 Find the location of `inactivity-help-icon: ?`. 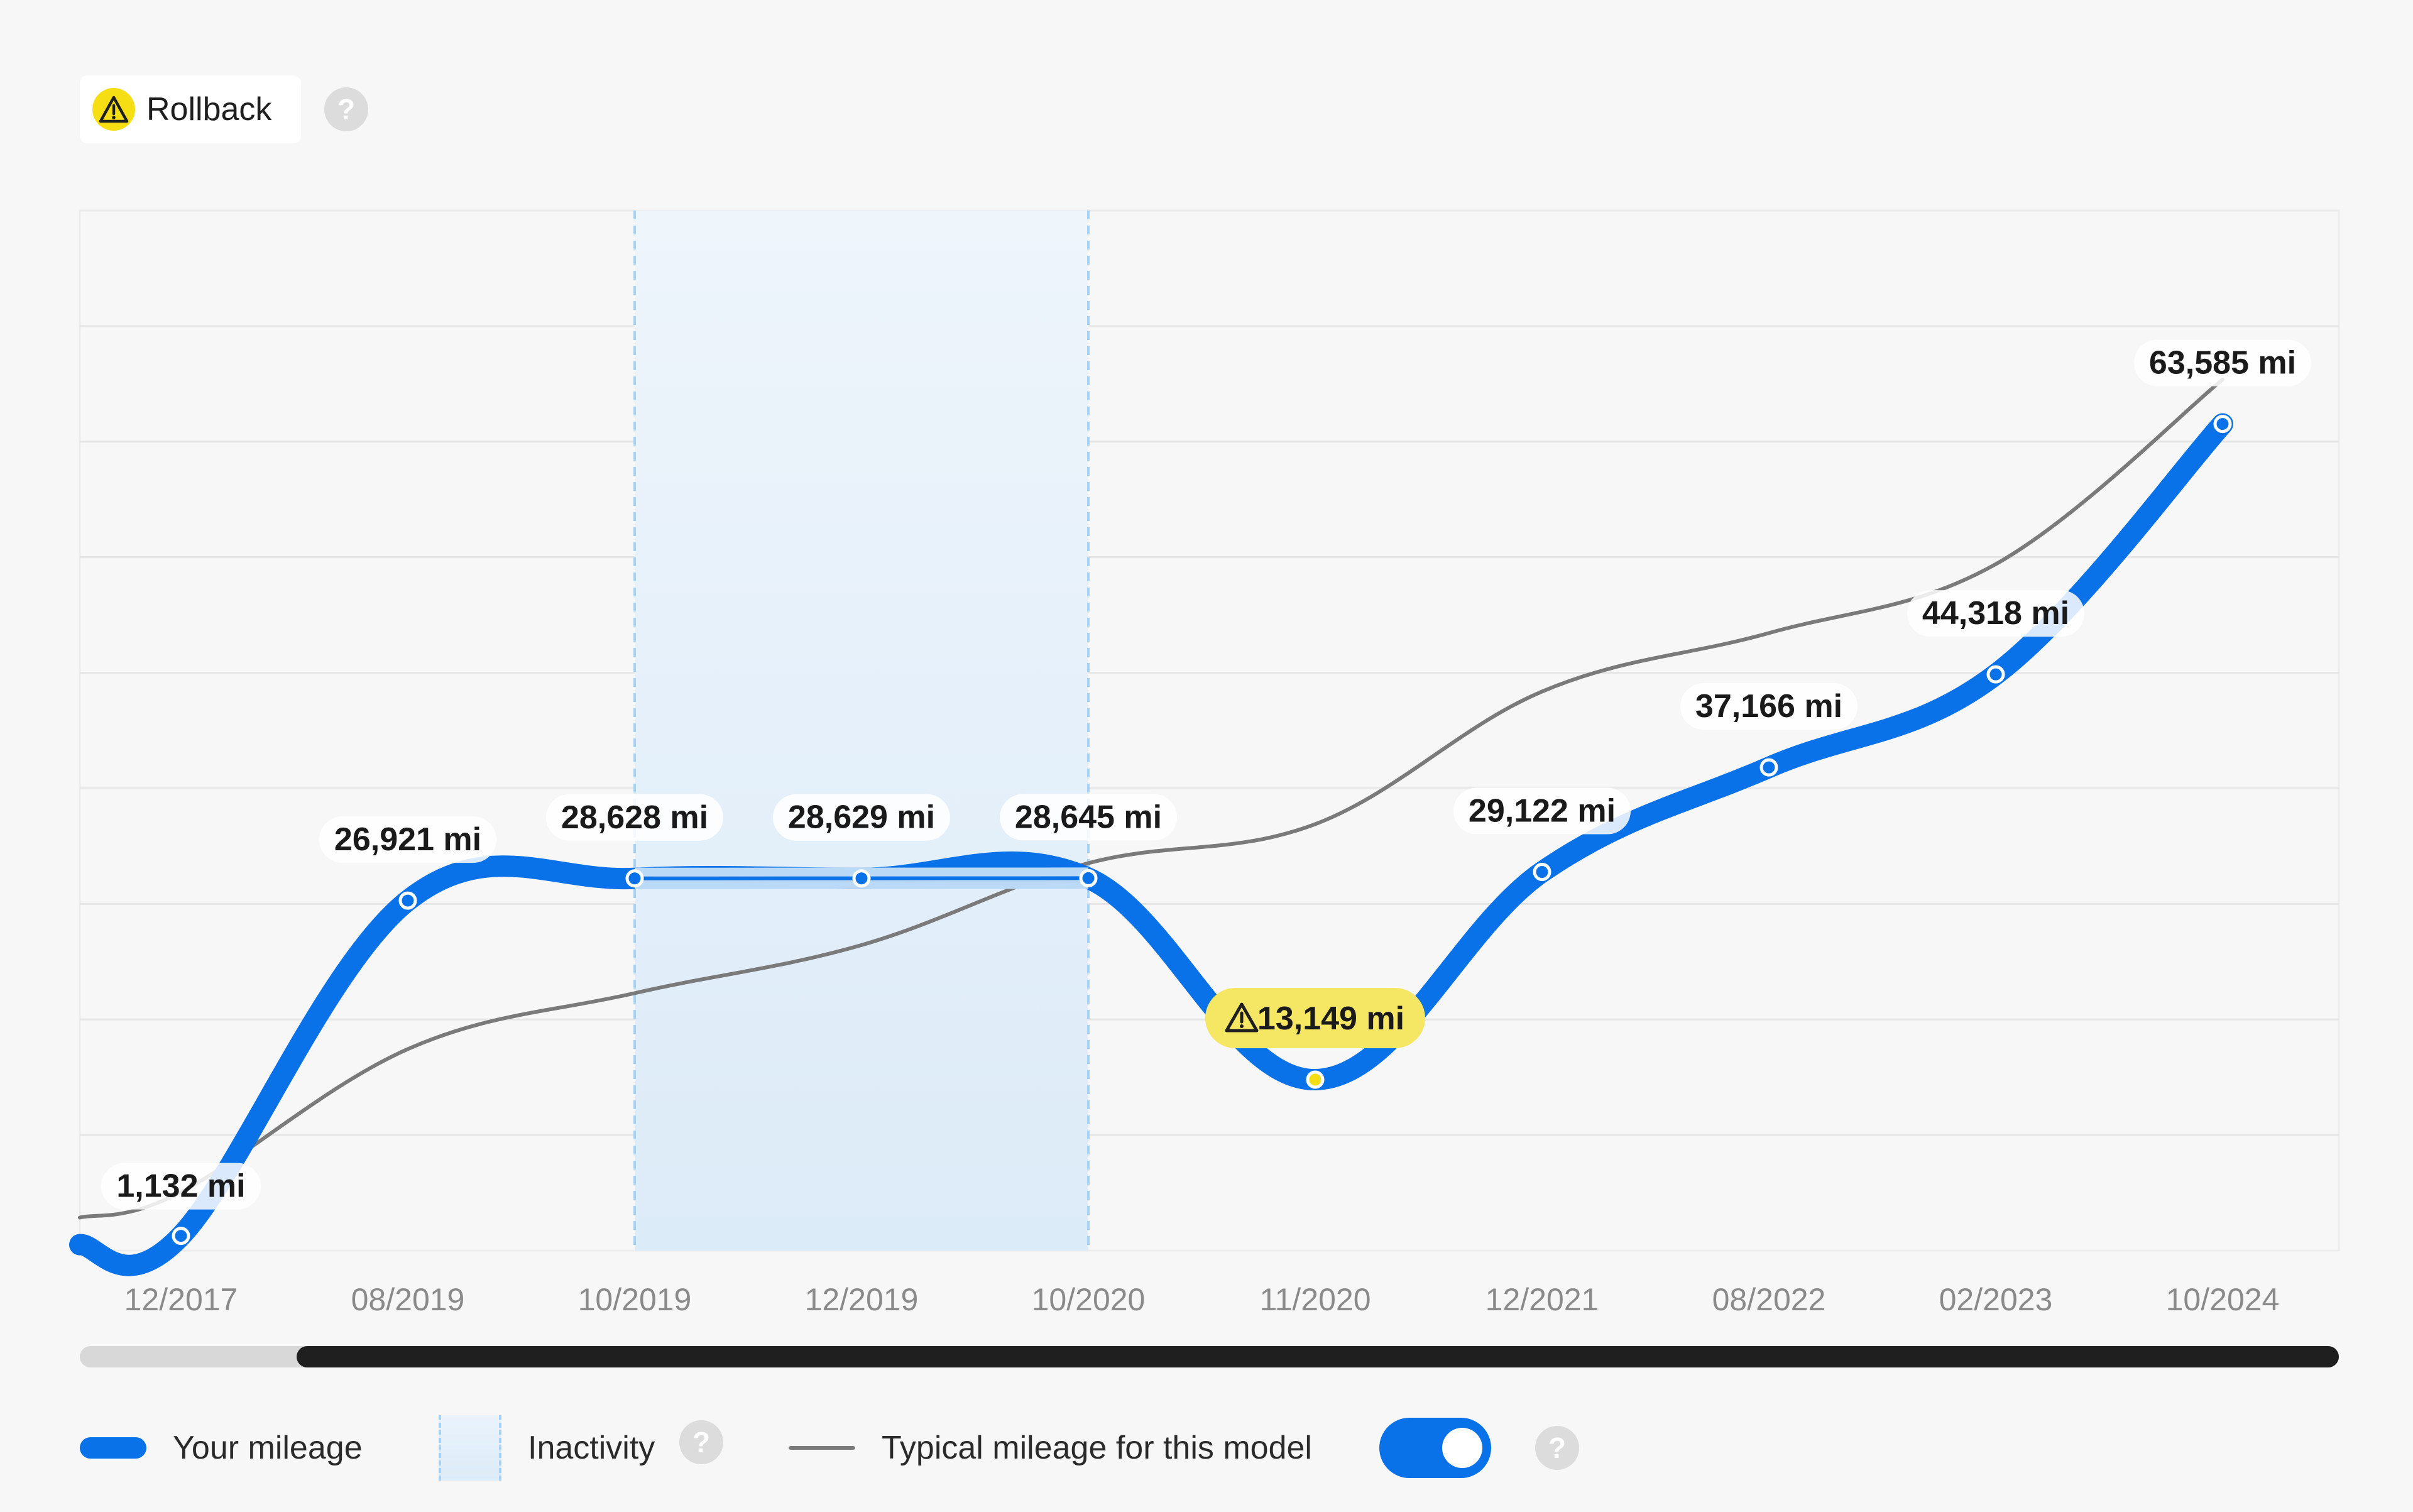

inactivity-help-icon: ? is located at coordinates (701, 1442).